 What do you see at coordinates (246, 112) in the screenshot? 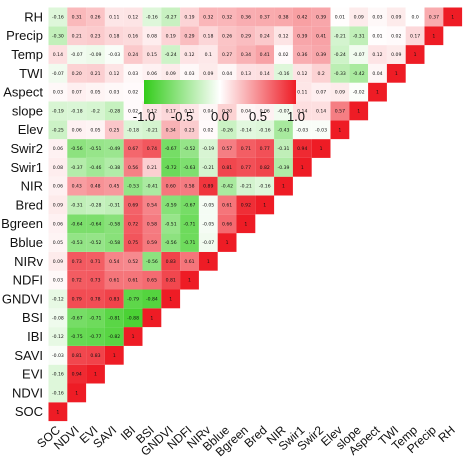
I see `cell-value-slope-Bgreen: 0.04` at bounding box center [246, 112].